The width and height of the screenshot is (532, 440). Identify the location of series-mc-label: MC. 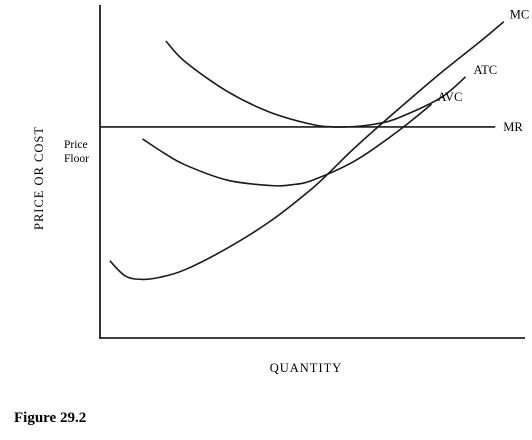
(519, 15).